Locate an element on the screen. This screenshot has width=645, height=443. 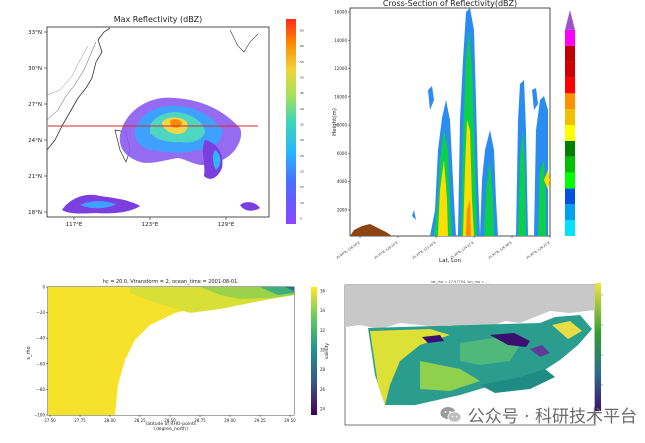
y-tick-label: −40 is located at coordinates (41, 338).